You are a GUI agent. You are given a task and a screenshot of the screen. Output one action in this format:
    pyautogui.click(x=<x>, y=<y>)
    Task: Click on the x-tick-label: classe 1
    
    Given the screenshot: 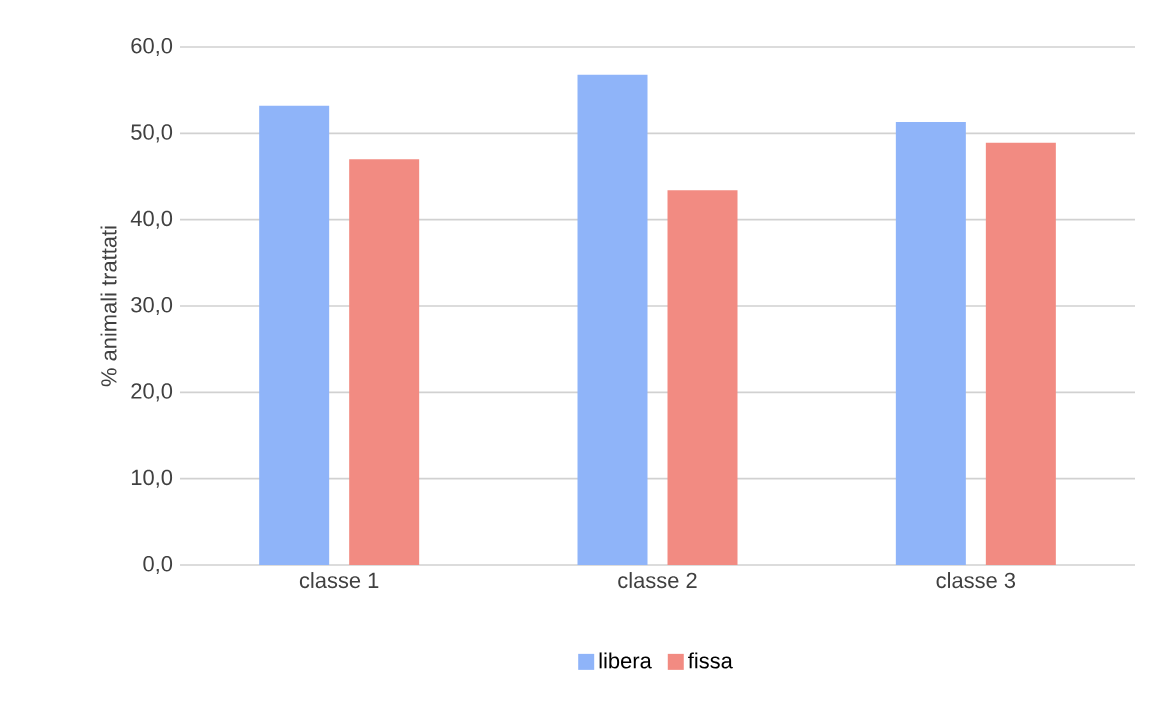 What is the action you would take?
    pyautogui.click(x=339, y=580)
    